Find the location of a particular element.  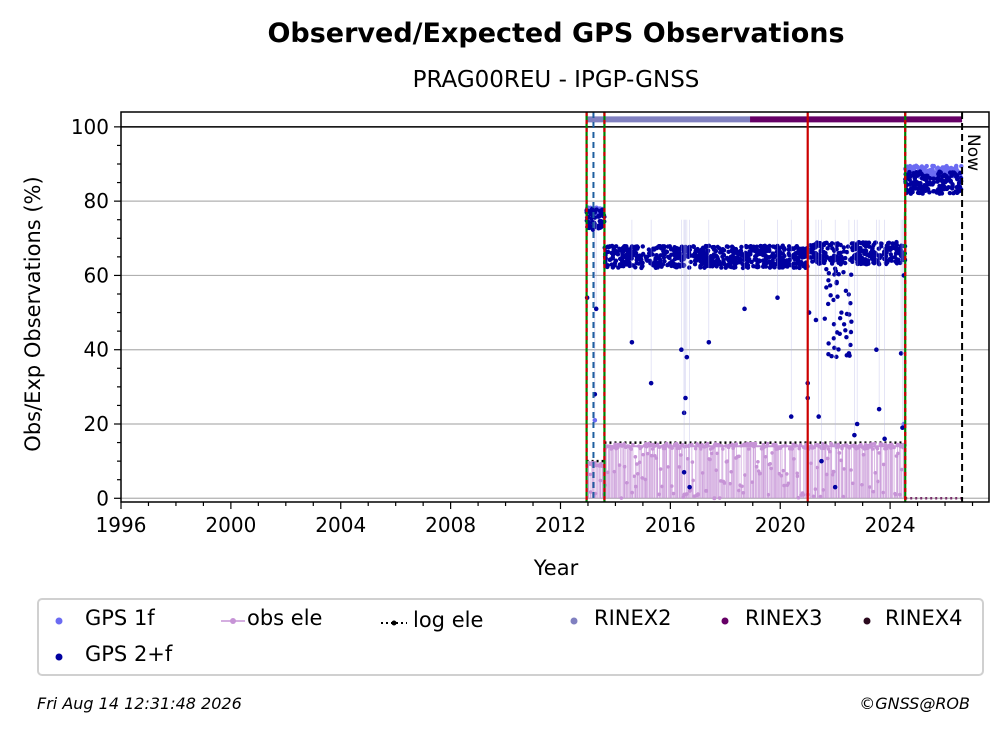

x-tick-label: 2008 is located at coordinates (450, 525).